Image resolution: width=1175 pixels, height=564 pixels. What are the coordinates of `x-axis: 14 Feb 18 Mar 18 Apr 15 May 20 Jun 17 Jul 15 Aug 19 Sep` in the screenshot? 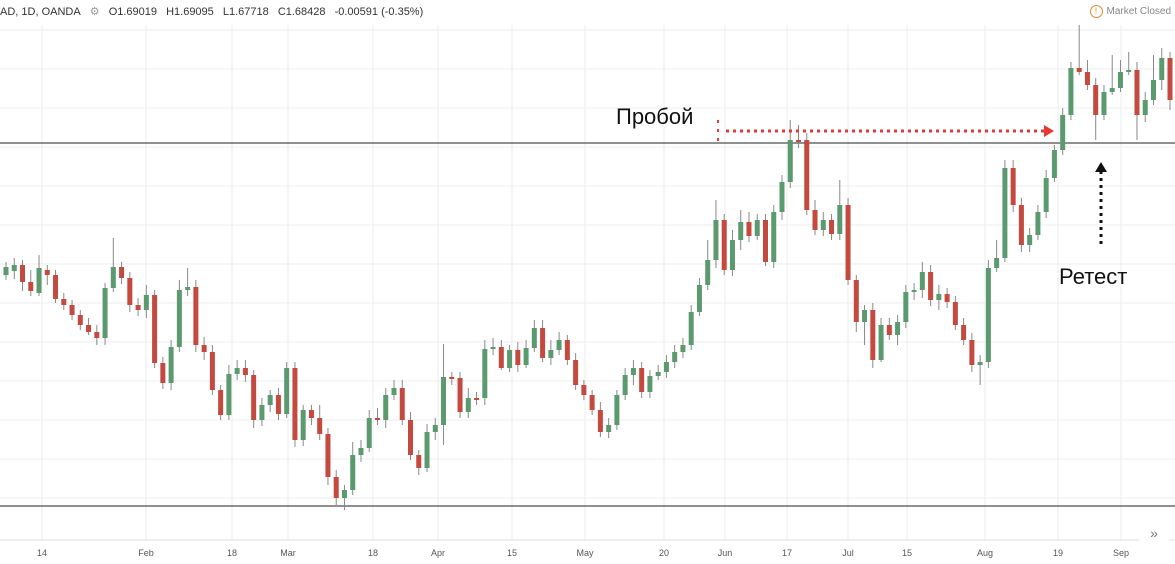 It's located at (587, 548).